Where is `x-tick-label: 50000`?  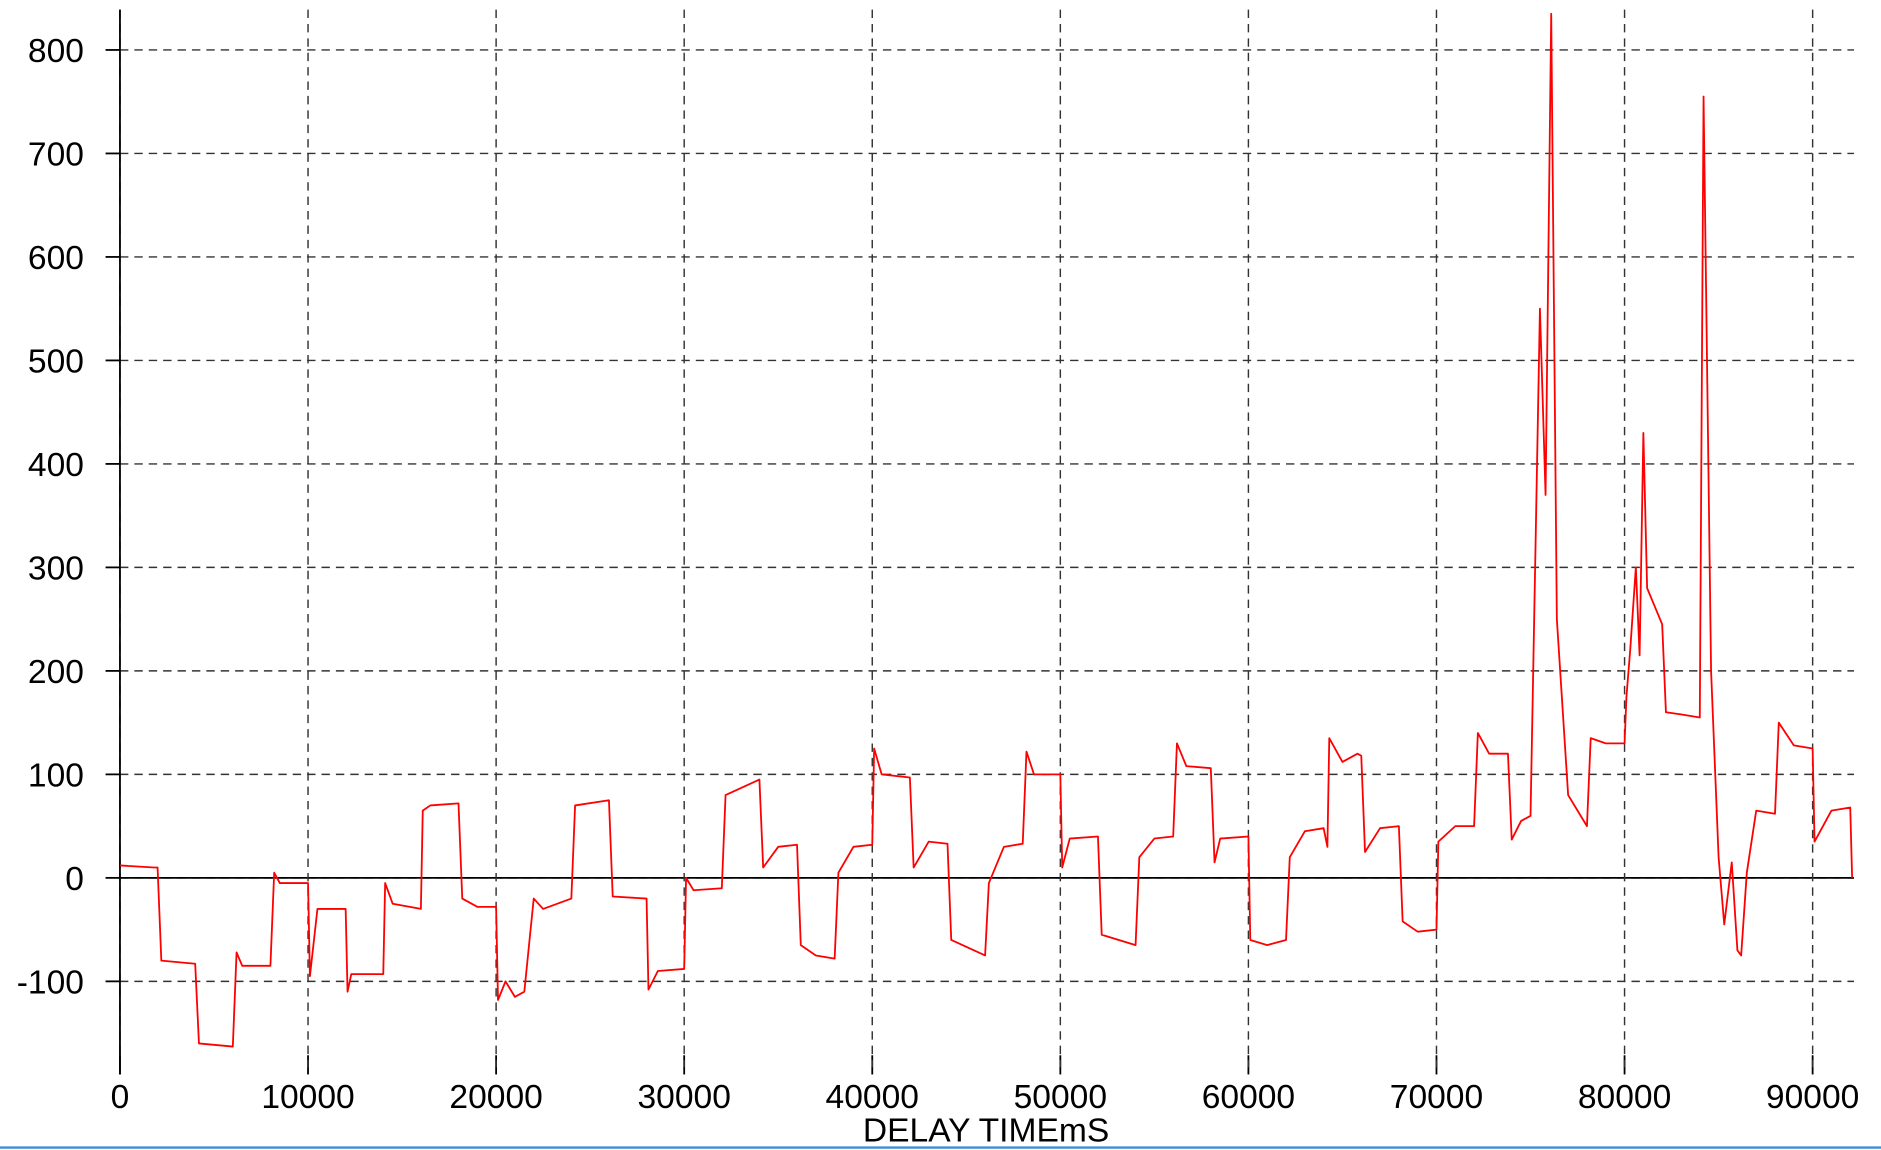
x-tick-label: 50000 is located at coordinates (1060, 1097).